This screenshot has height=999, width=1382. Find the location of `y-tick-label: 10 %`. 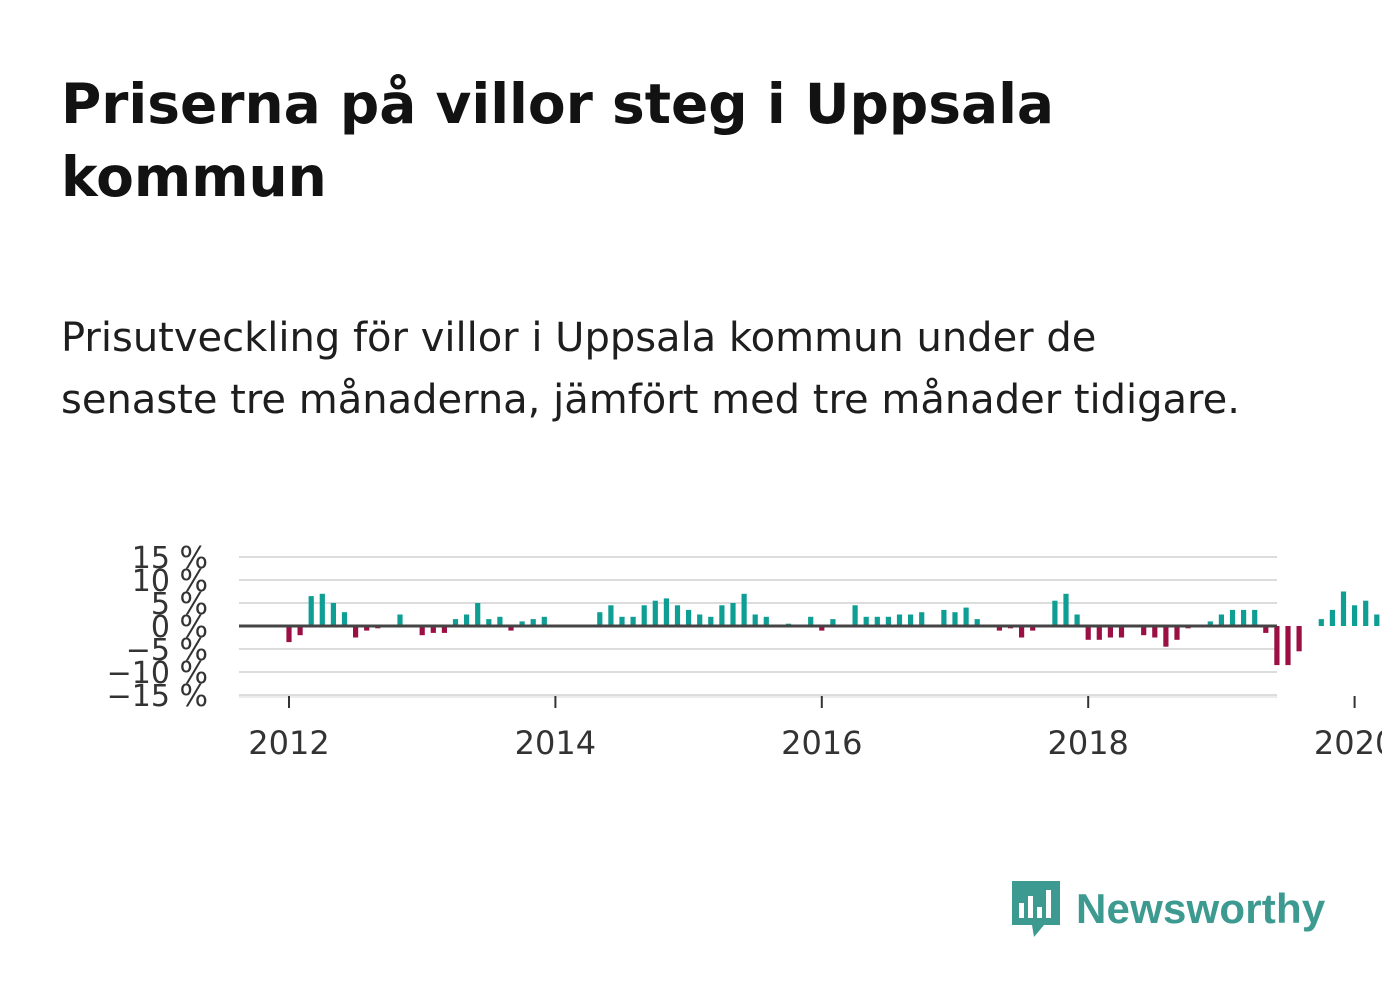

y-tick-label: 10 % is located at coordinates (170, 581).